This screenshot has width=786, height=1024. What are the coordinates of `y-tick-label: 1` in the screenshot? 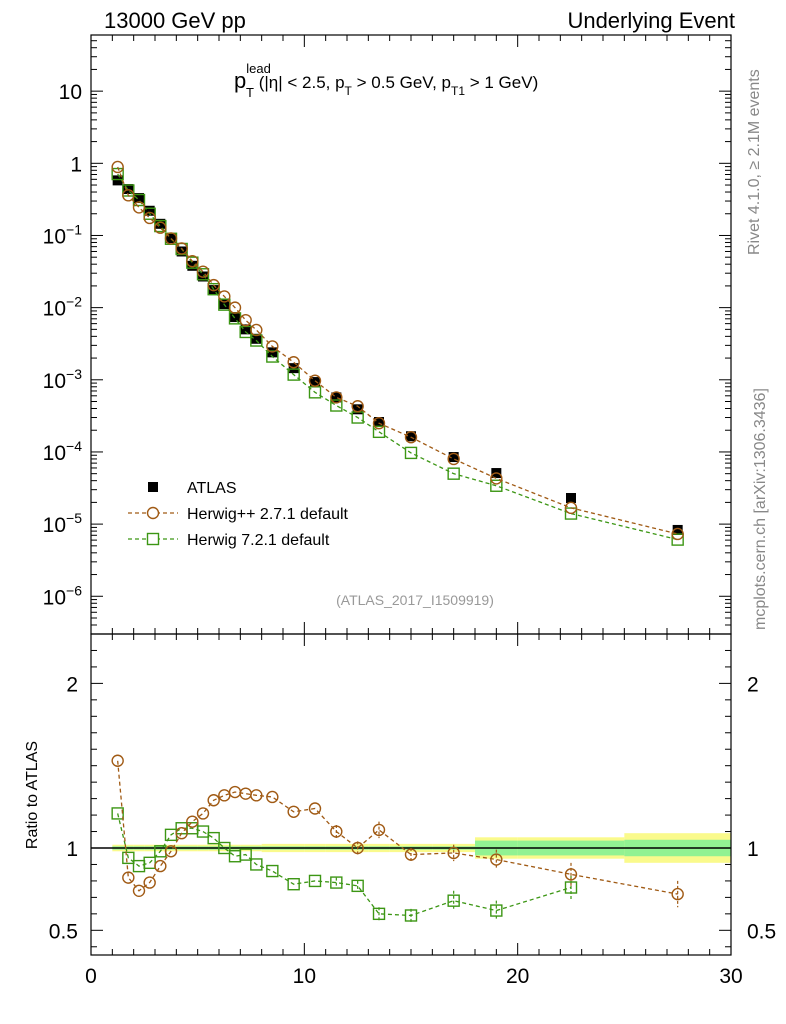 It's located at (76, 164).